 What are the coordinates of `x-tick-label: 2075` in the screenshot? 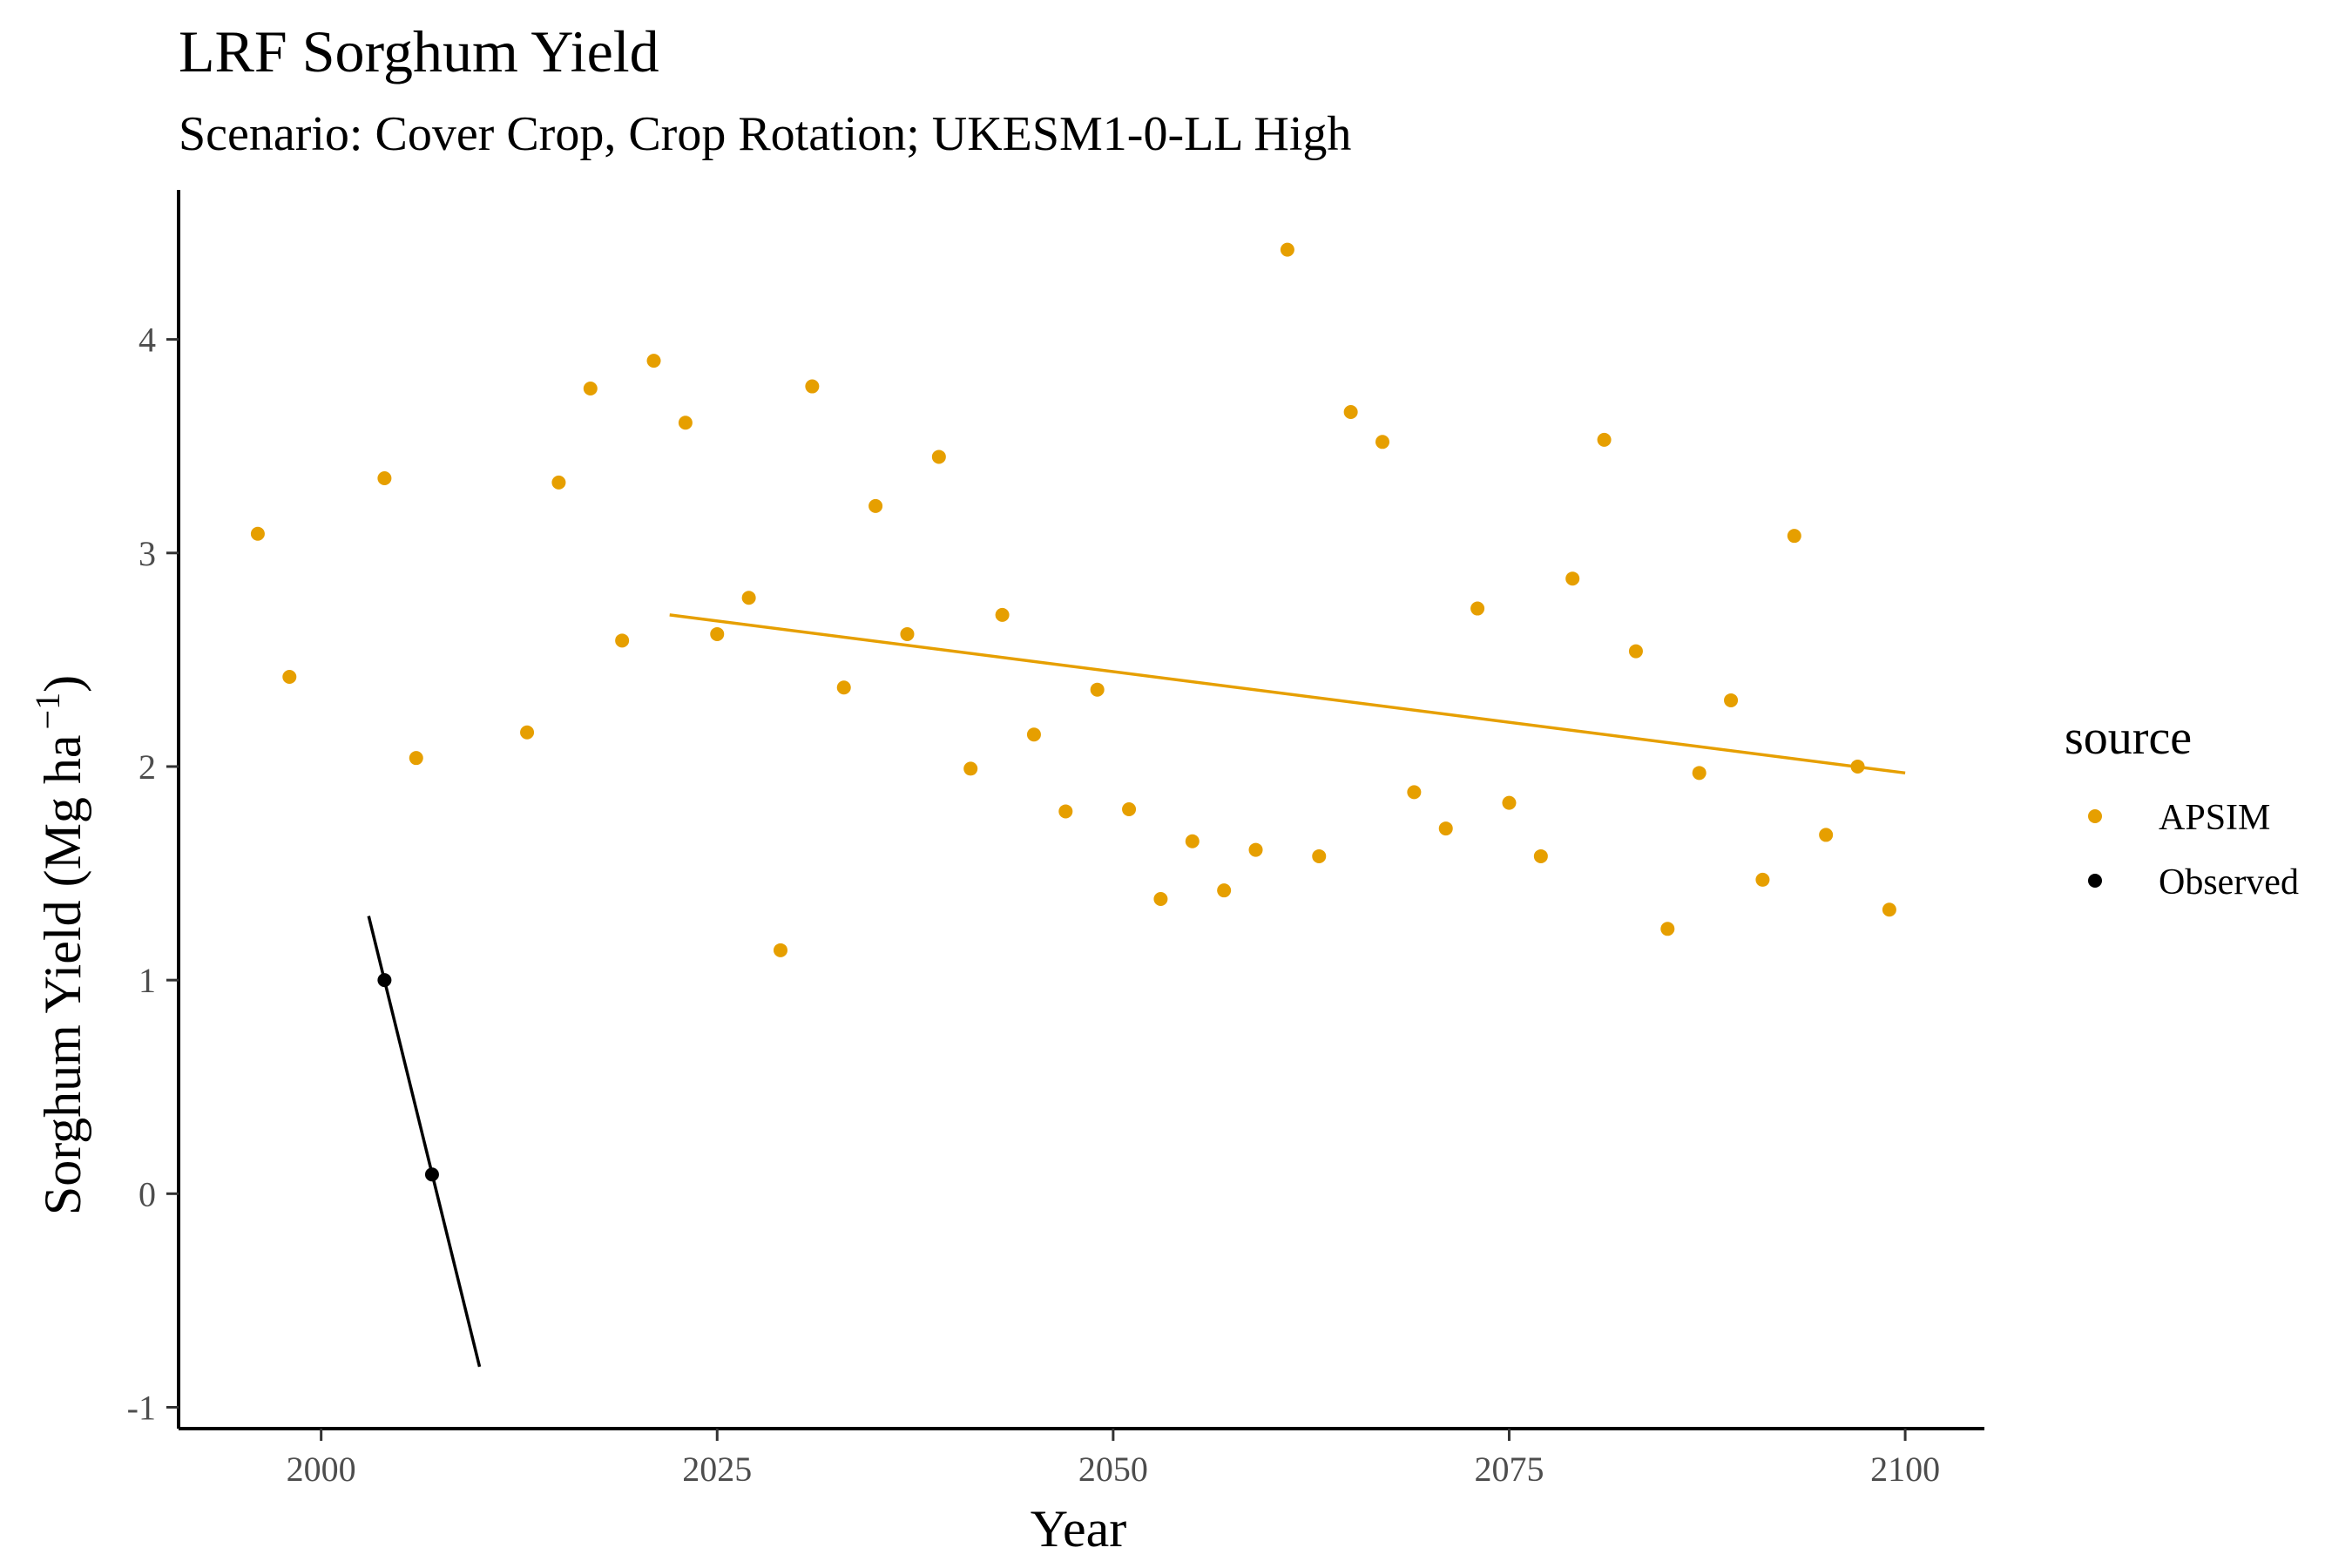 It's located at (1509, 1469).